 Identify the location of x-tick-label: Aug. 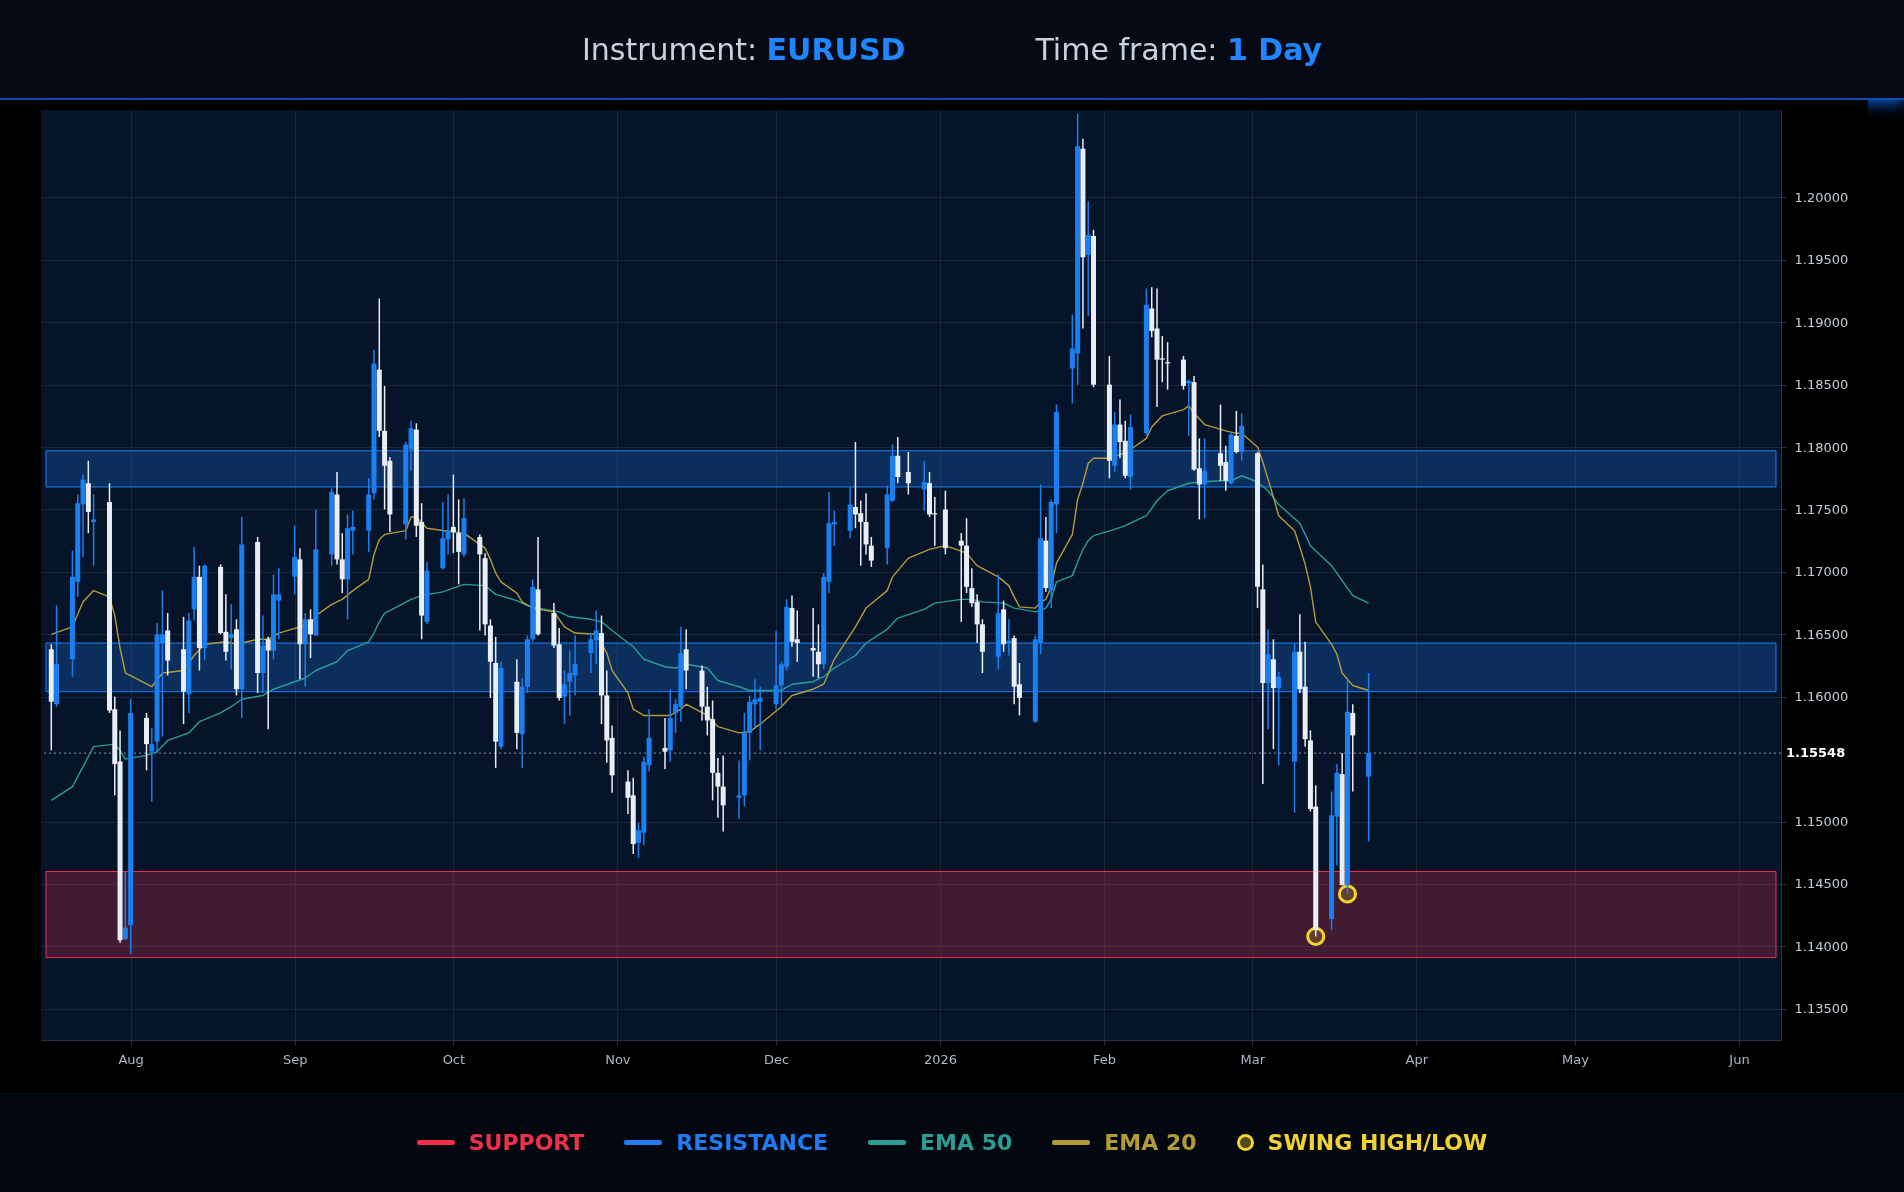
(131, 1059).